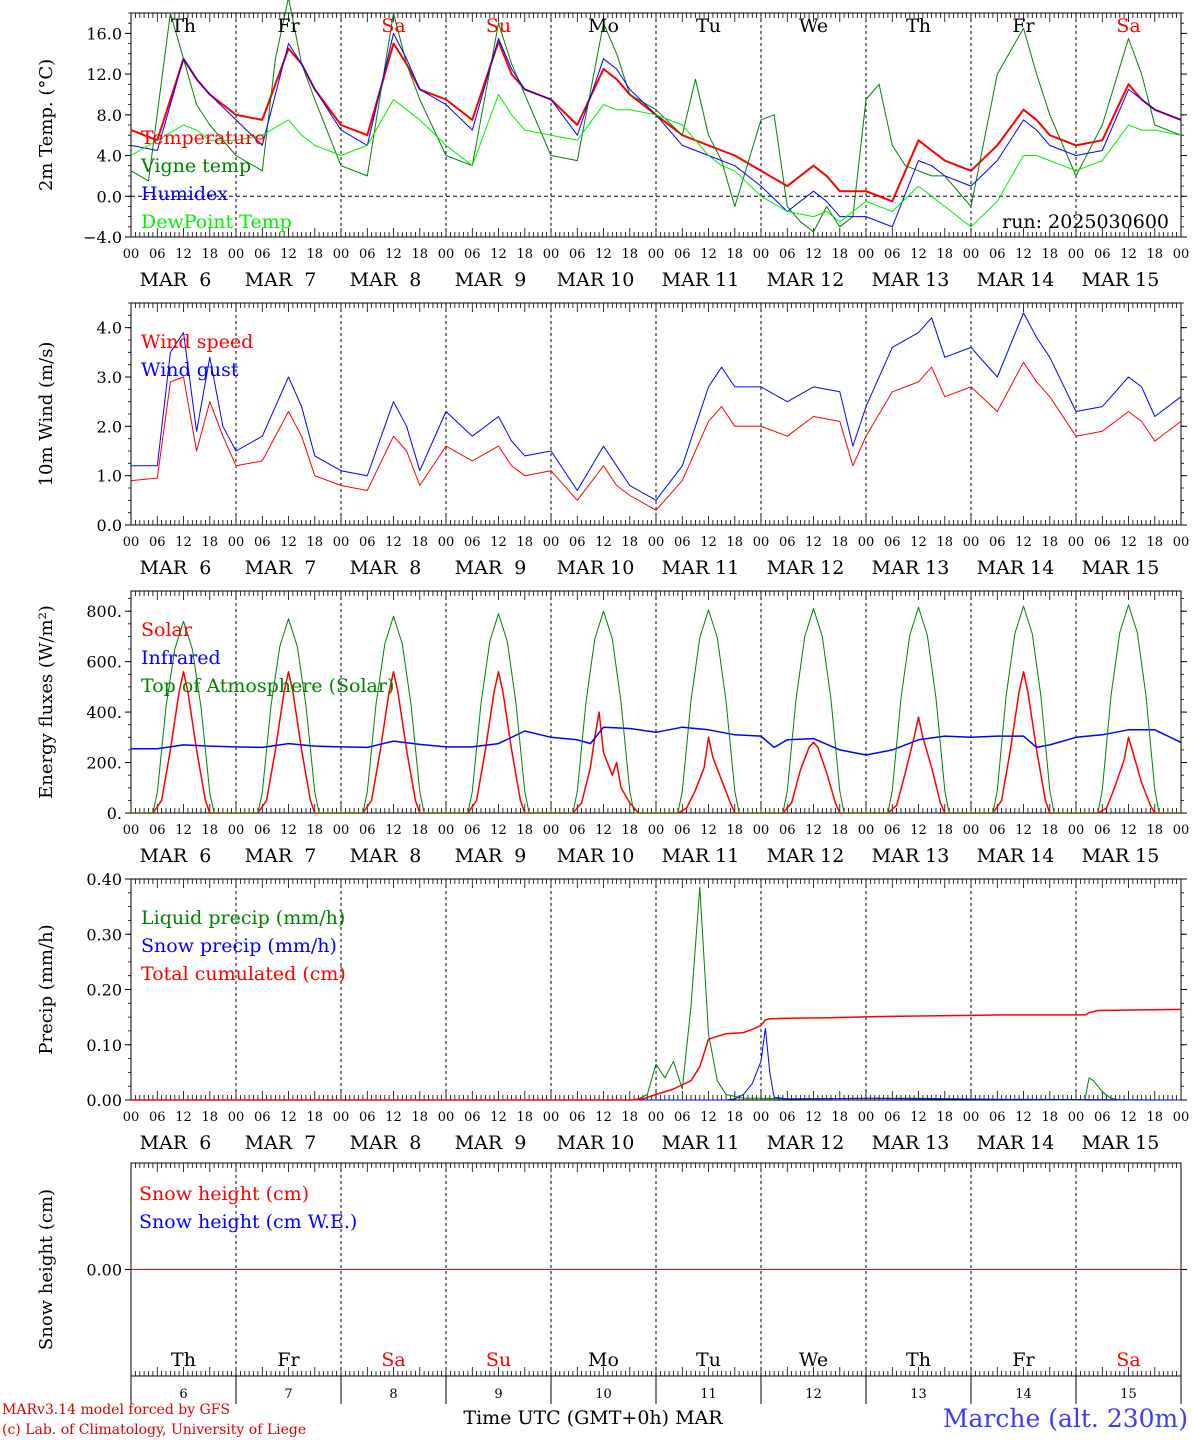 Image resolution: width=1194 pixels, height=1440 pixels. I want to click on x-ticks, so click(656, 414).